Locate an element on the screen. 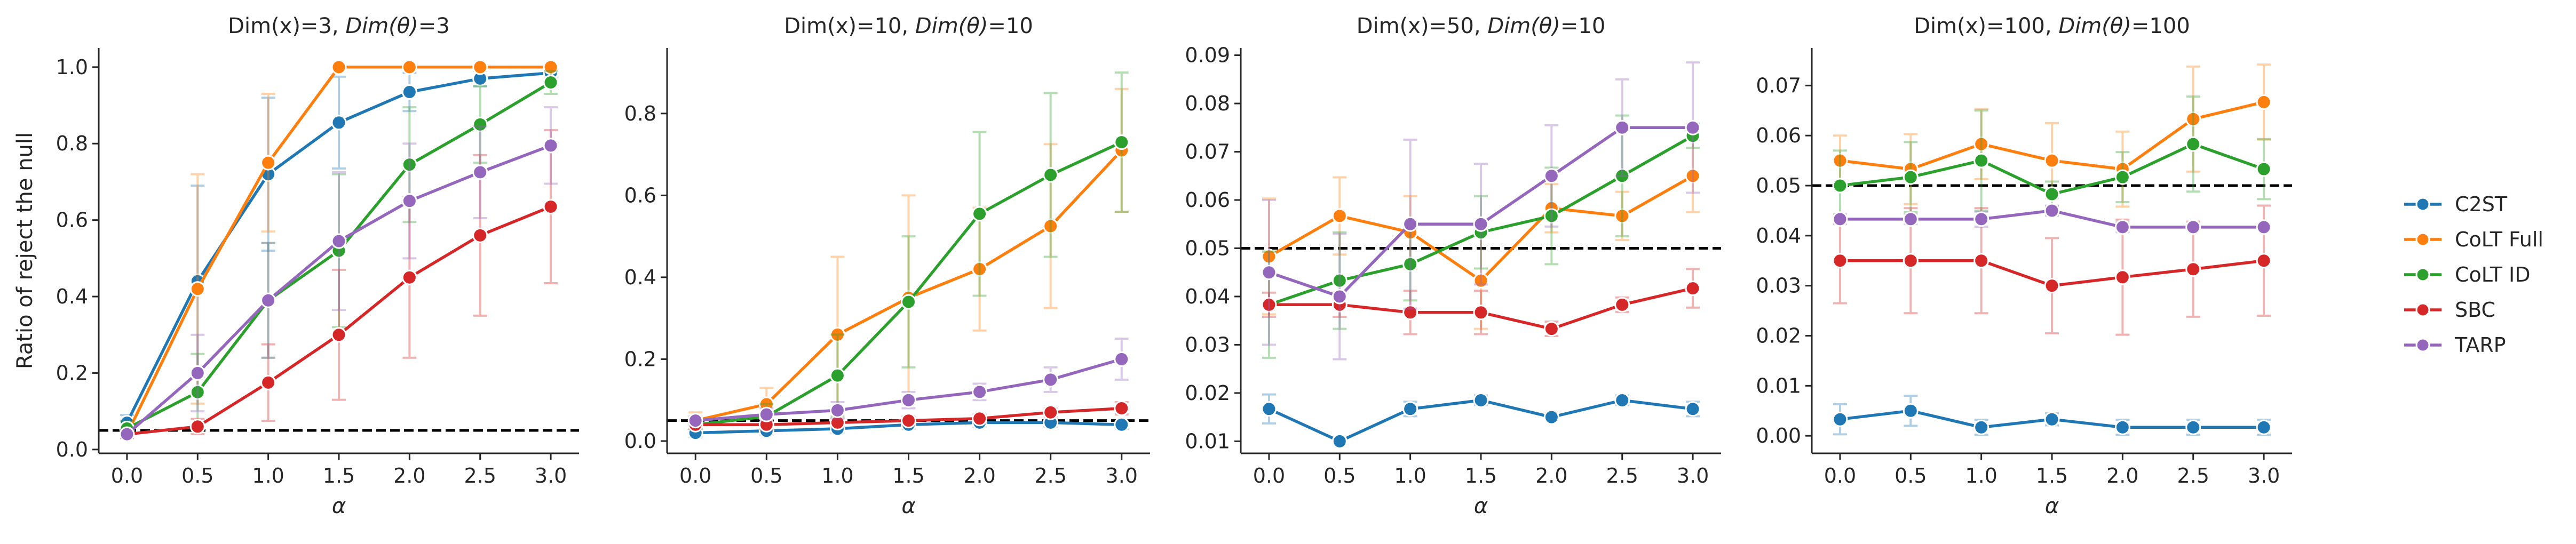 Image resolution: width=2576 pixels, height=544 pixels. y-tick-label: 0.4 is located at coordinates (72, 296).